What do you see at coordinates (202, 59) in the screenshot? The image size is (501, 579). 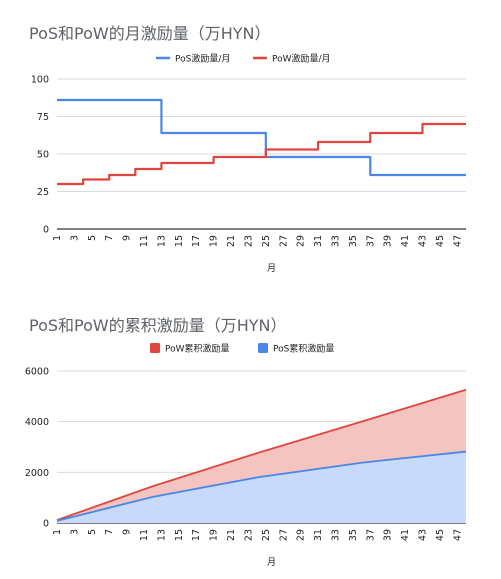 I see `legend-label: PoS激励量/月` at bounding box center [202, 59].